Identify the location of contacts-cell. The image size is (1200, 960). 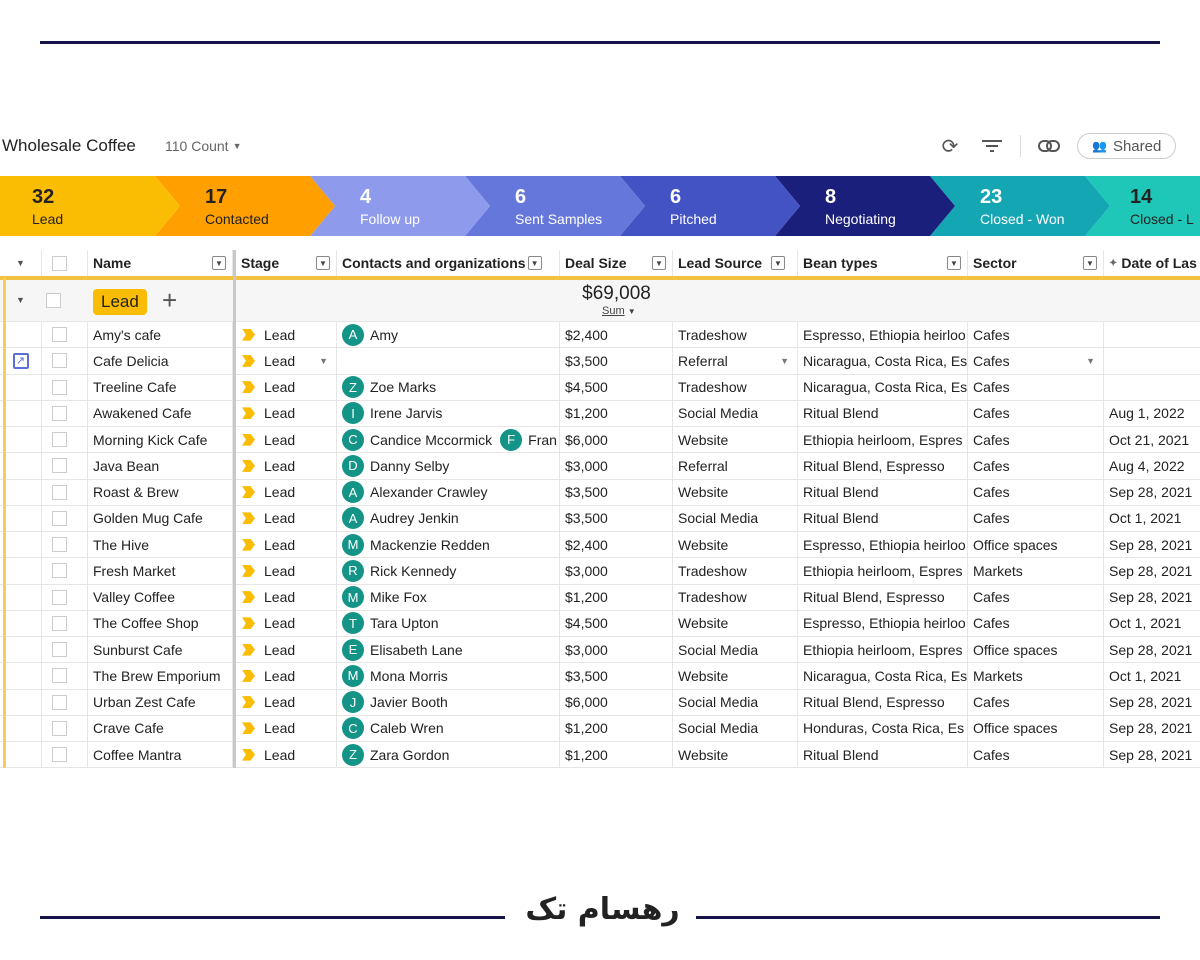
(448, 361).